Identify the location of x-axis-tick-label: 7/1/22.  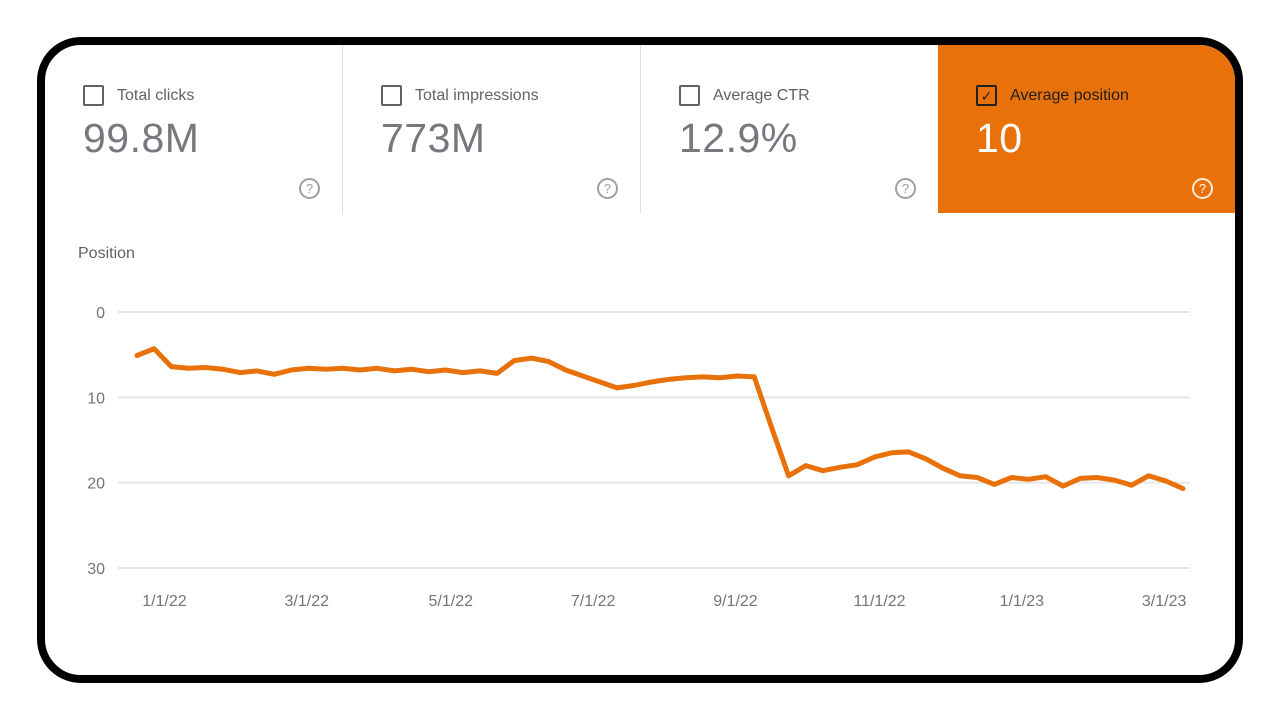
(593, 601).